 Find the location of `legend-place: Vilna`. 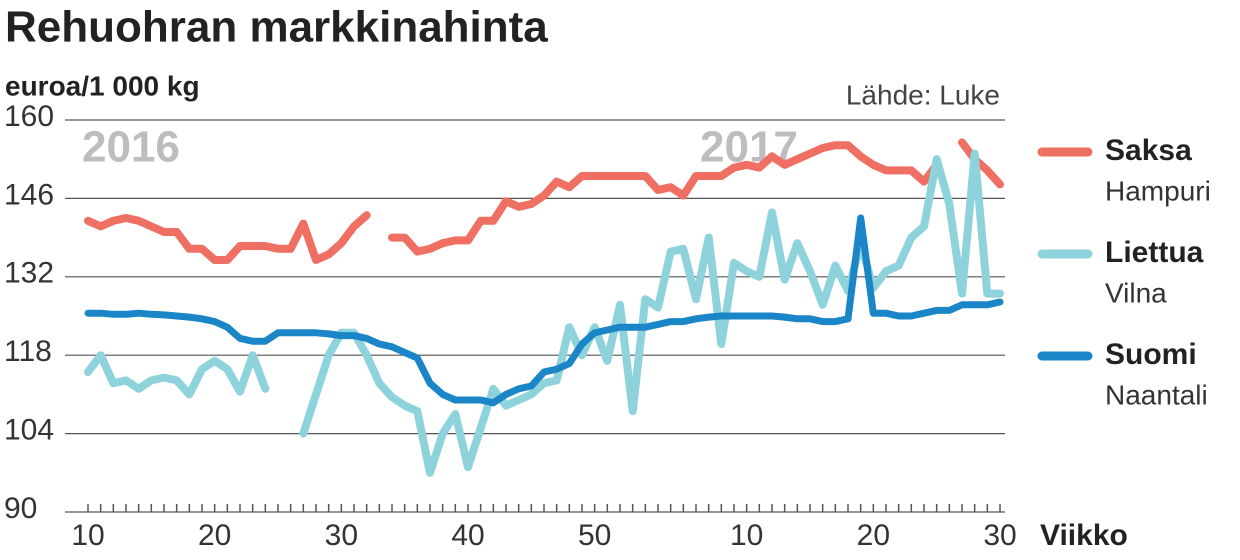

legend-place: Vilna is located at coordinates (1136, 292).